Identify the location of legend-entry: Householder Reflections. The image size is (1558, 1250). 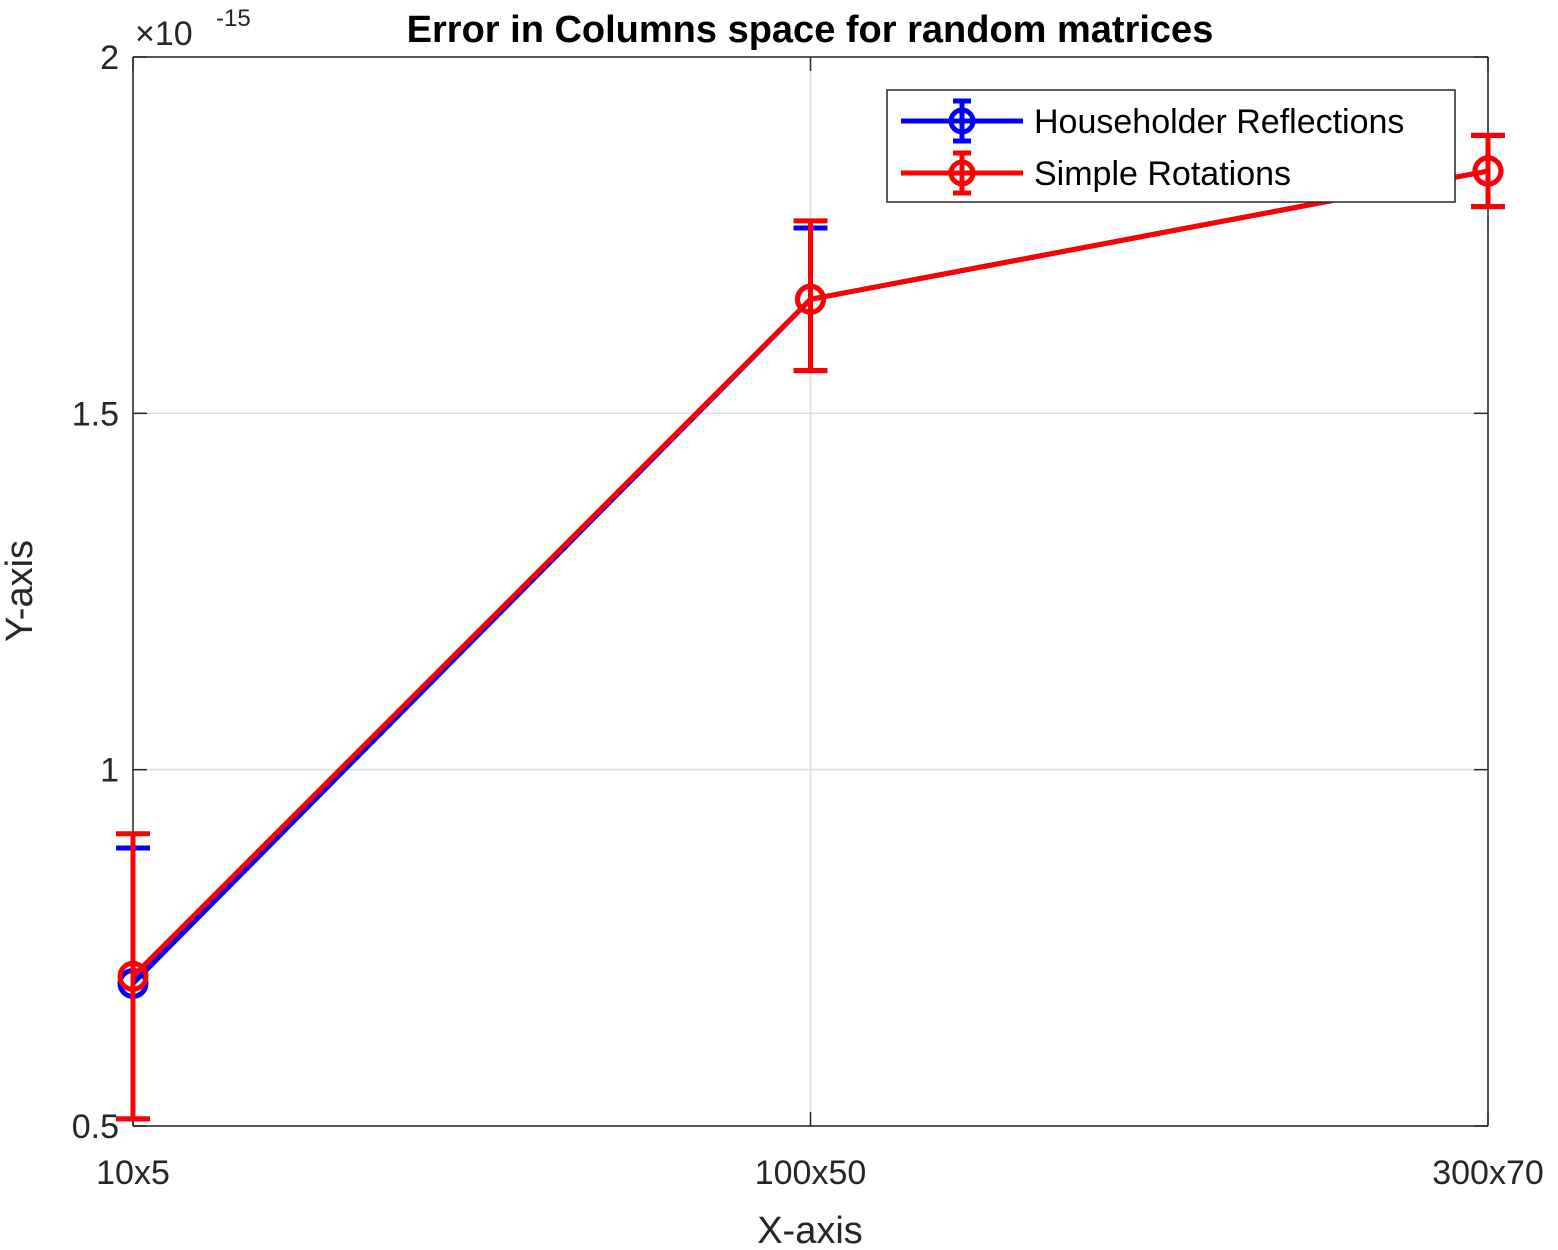
(1152, 121).